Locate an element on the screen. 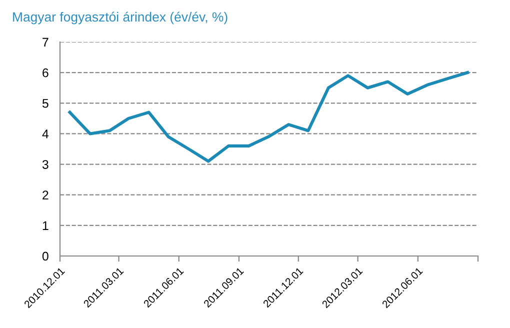  y-tick-label: 1 is located at coordinates (45, 225).